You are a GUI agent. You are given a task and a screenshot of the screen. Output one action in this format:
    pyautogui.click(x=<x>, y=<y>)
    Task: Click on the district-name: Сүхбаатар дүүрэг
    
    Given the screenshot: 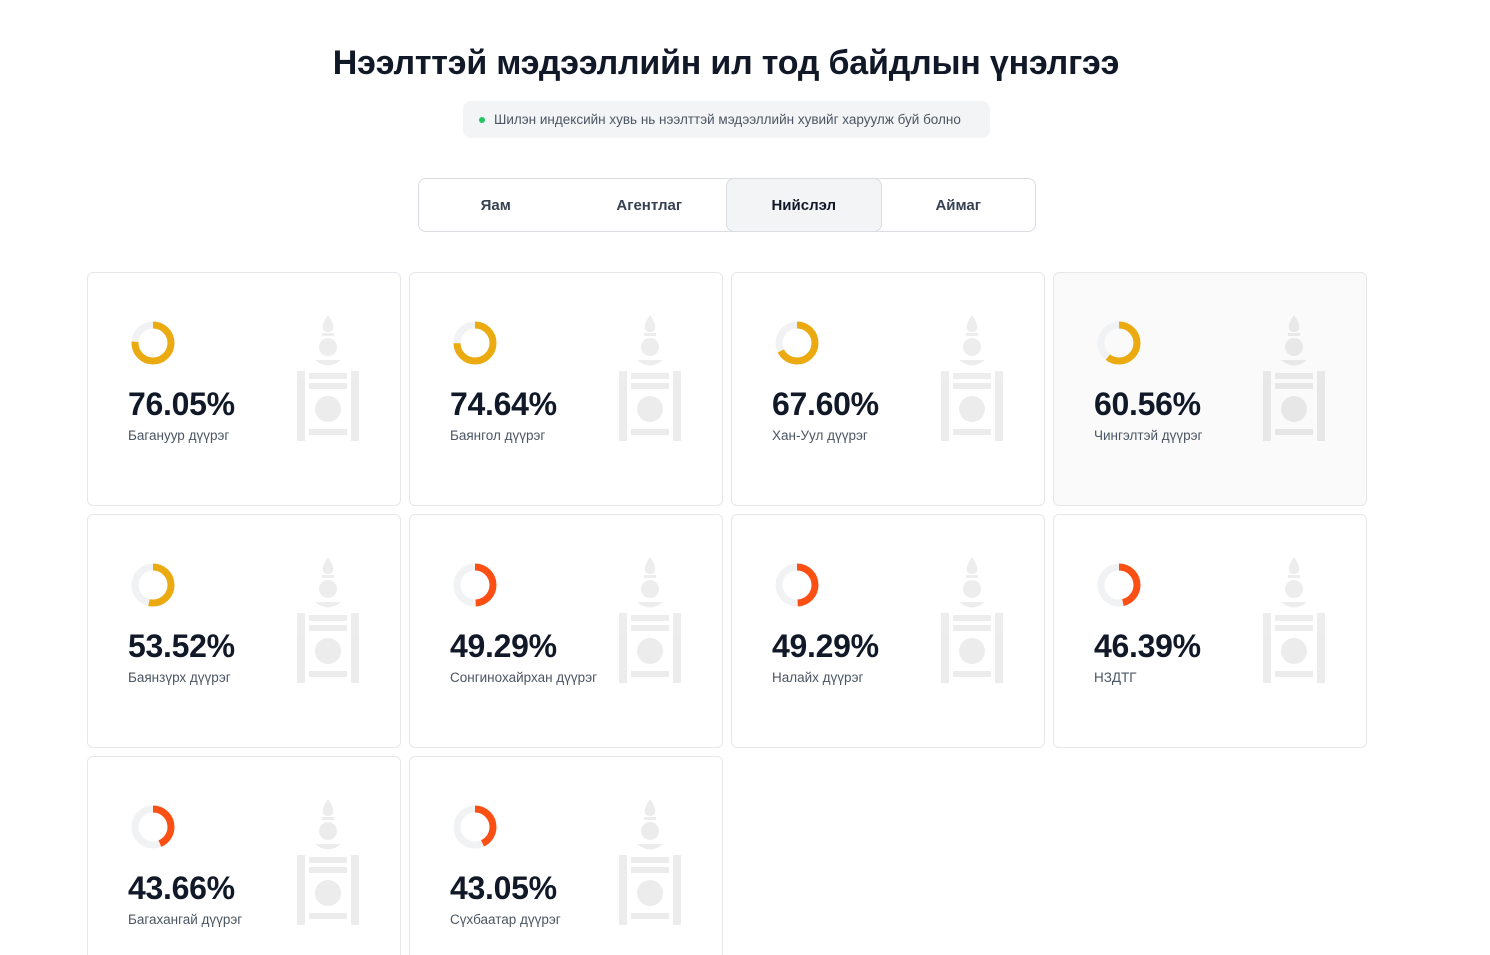 What is the action you would take?
    pyautogui.click(x=505, y=919)
    